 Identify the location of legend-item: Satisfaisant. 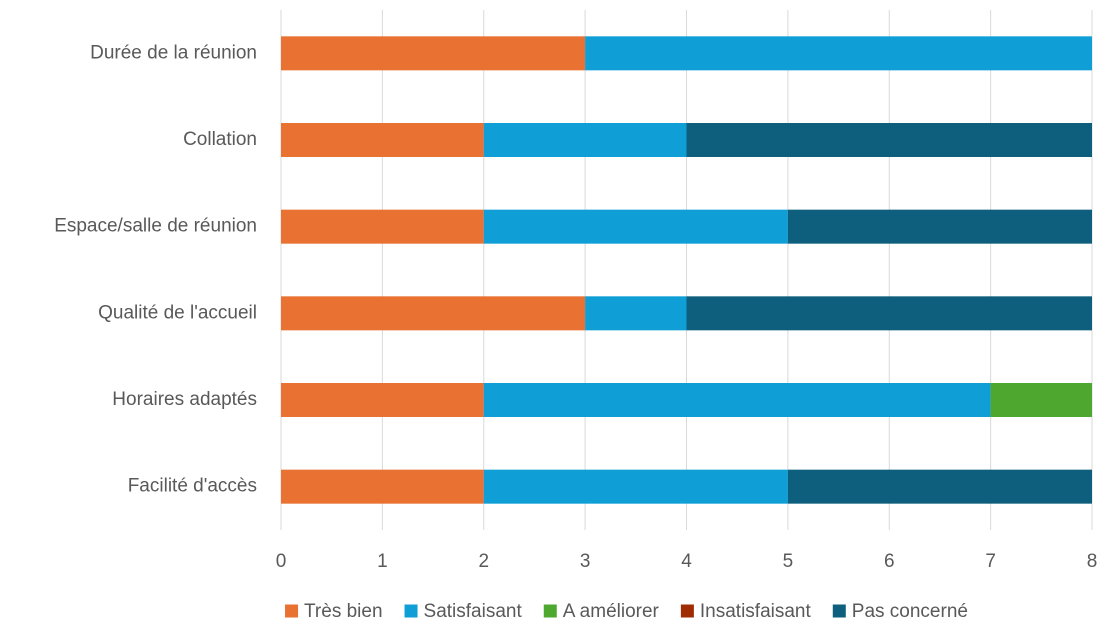
(463, 611).